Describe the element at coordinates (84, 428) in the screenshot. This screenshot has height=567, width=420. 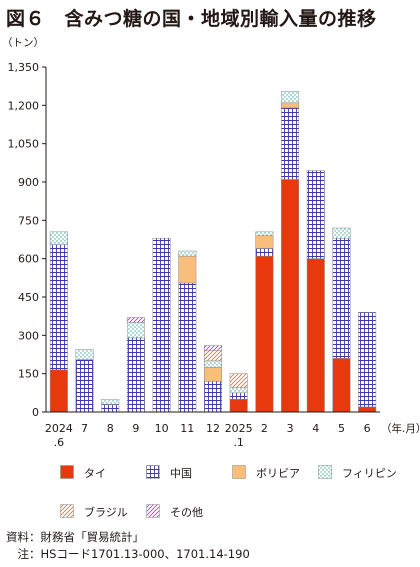
I see `x-tick-label: 7` at that location.